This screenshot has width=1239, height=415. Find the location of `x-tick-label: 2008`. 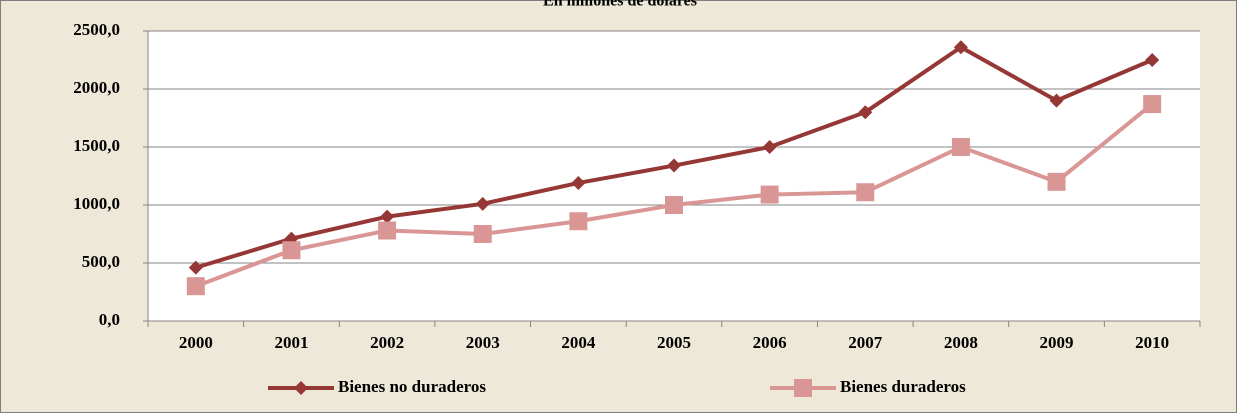

x-tick-label: 2008 is located at coordinates (961, 342).